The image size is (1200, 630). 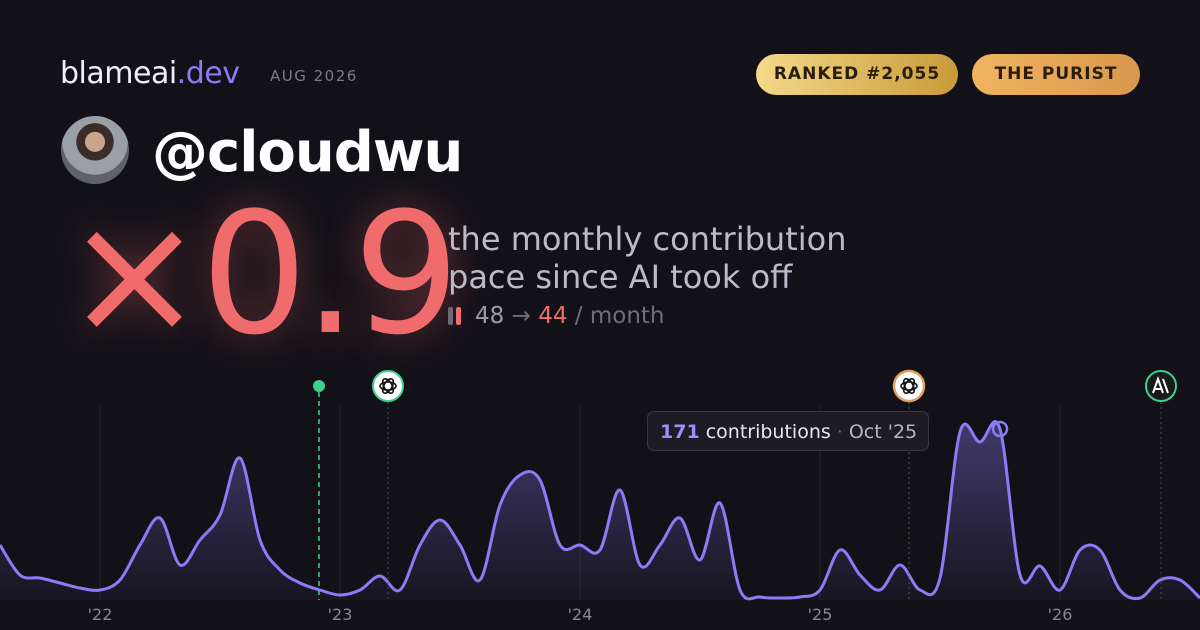 What do you see at coordinates (619, 316) in the screenshot?
I see `unit: / month` at bounding box center [619, 316].